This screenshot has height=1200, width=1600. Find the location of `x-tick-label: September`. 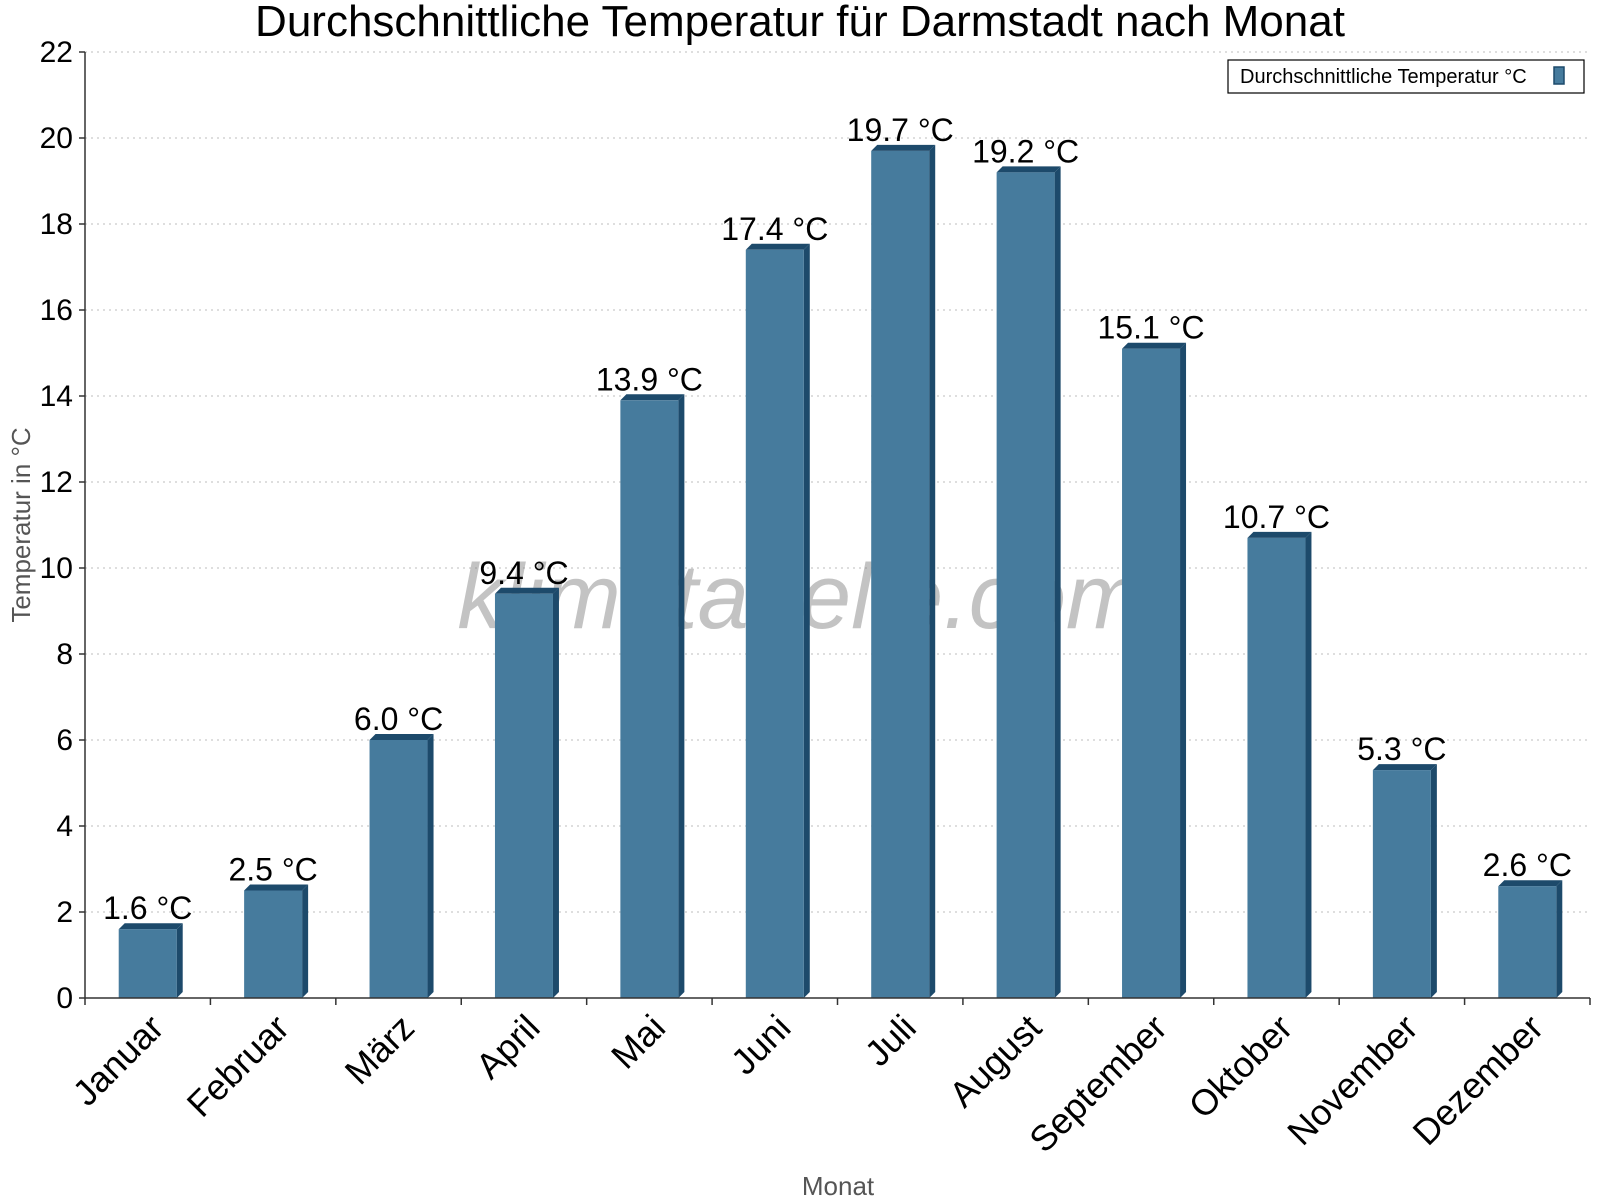

x-tick-label: September is located at coordinates (1098, 1084).